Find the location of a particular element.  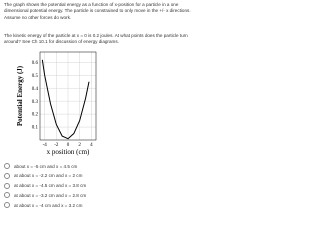

y-tick-label: 0.6 is located at coordinates (35, 63).